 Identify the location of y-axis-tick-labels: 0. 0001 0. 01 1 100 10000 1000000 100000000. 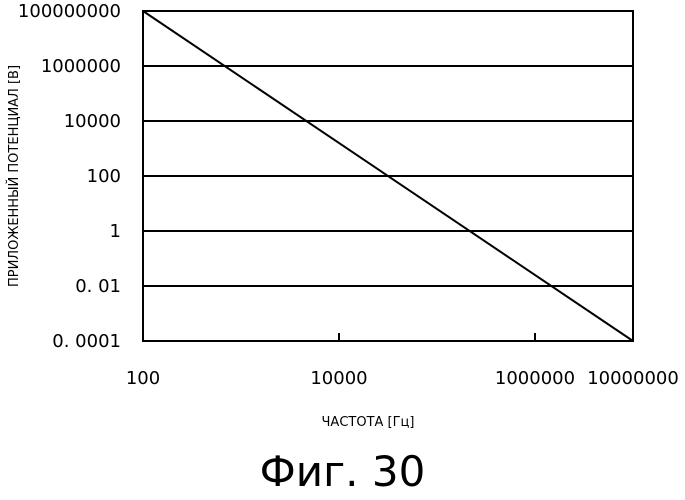
(69, 176).